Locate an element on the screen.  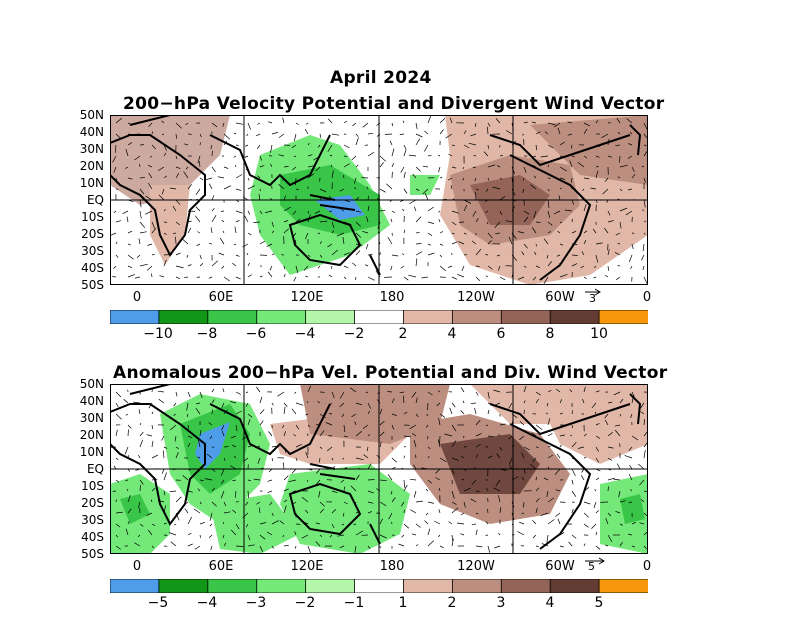
lon-label: 180 is located at coordinates (392, 297).